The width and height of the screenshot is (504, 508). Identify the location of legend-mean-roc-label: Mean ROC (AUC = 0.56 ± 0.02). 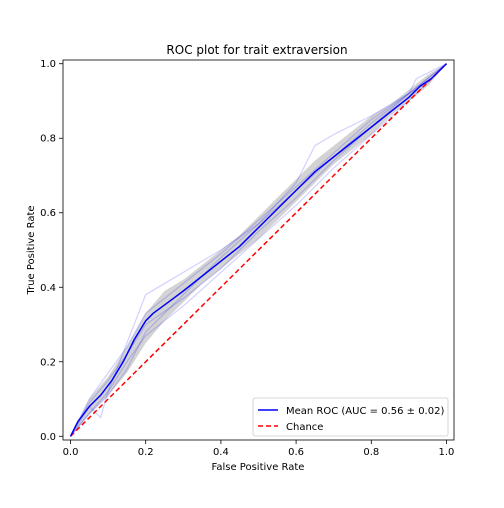
(365, 411).